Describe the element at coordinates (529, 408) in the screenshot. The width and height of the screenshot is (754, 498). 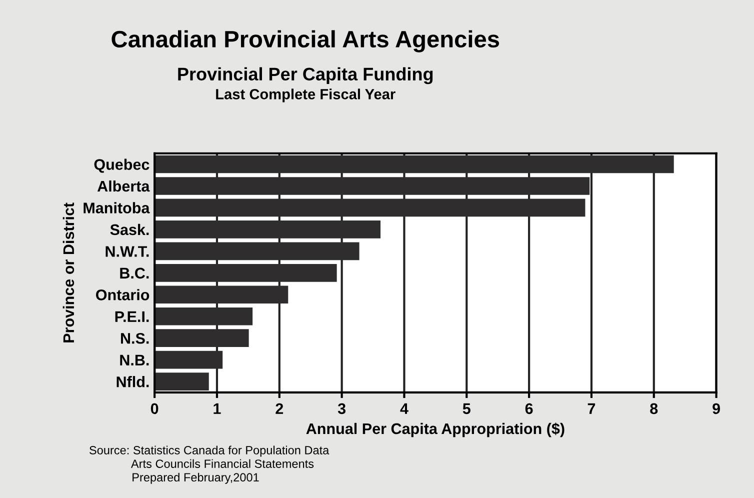
I see `x-tick-label: 6` at that location.